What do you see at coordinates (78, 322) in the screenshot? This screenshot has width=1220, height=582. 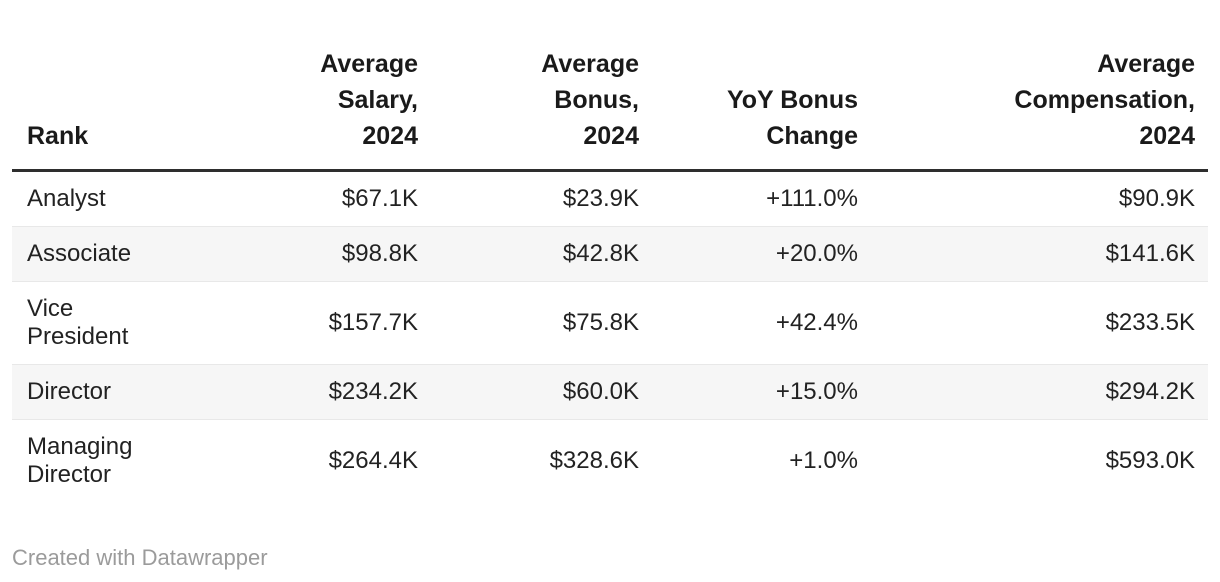 I see `cell-rank: Vice President` at bounding box center [78, 322].